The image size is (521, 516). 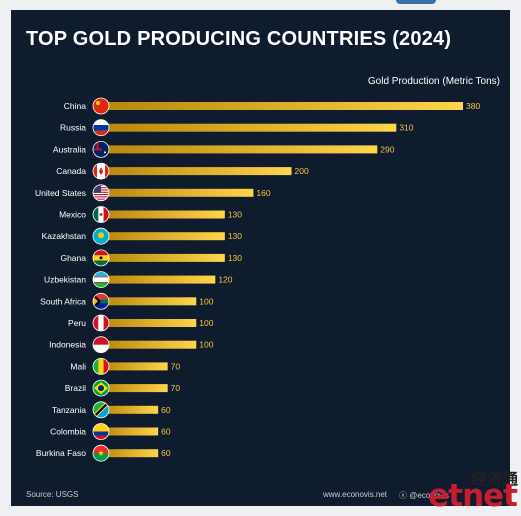 What do you see at coordinates (101, 431) in the screenshot?
I see `flag-colombia-icon` at bounding box center [101, 431].